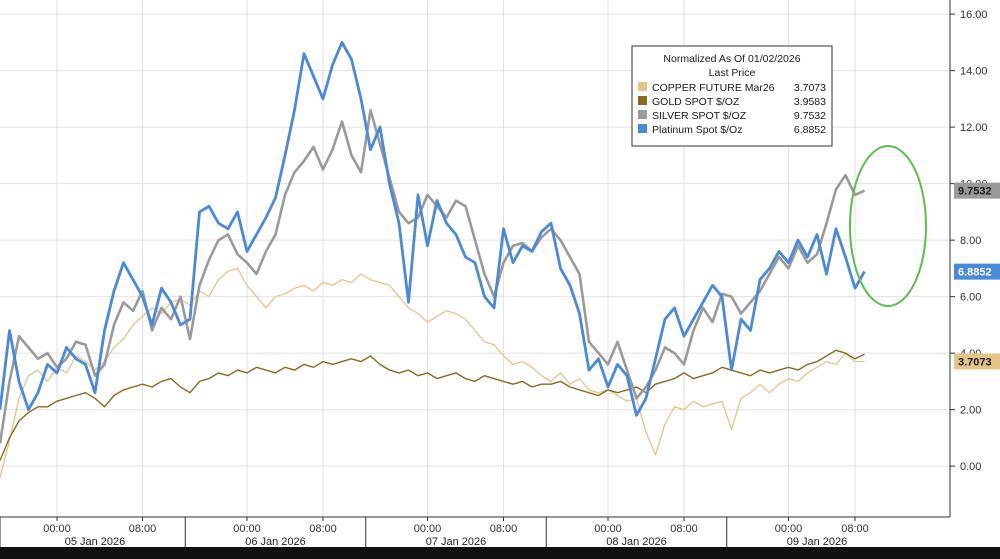 The height and width of the screenshot is (559, 1000). Describe the element at coordinates (817, 542) in the screenshot. I see `date-label: 09 Jan 2026` at that location.